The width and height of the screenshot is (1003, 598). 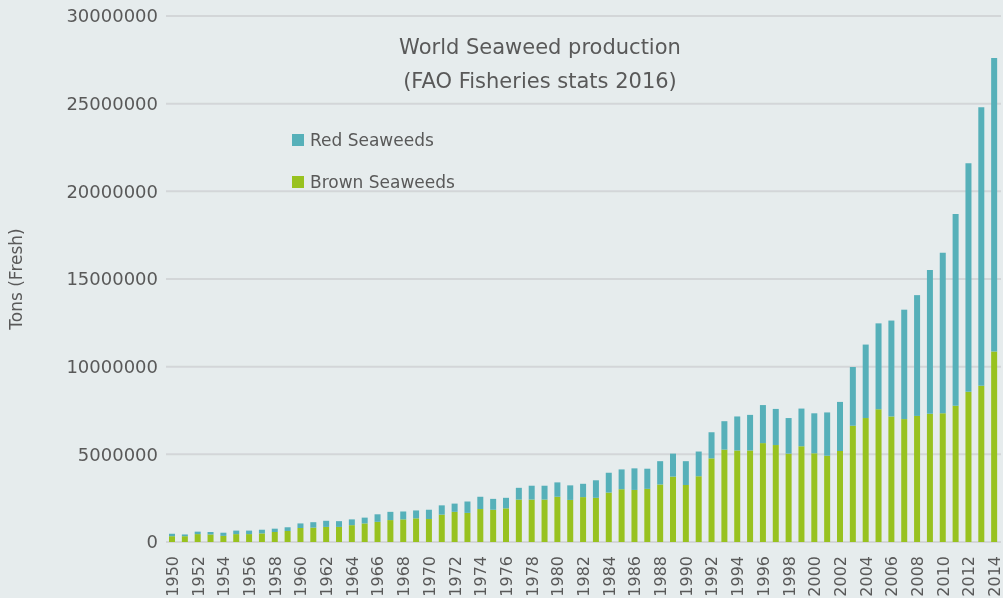 I want to click on y-tick-label: 10000000, so click(x=112, y=367).